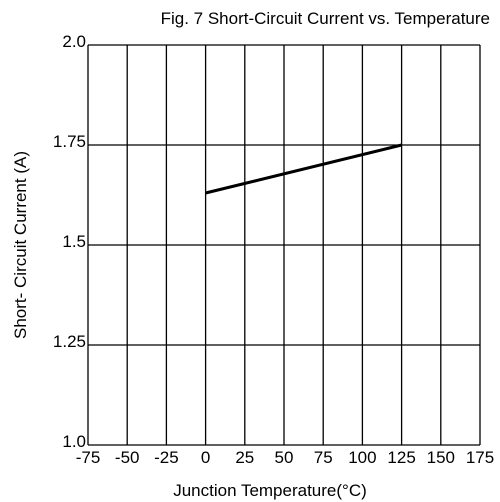 This screenshot has height=502, width=500. What do you see at coordinates (284, 457) in the screenshot?
I see `x-tick-label: 50` at bounding box center [284, 457].